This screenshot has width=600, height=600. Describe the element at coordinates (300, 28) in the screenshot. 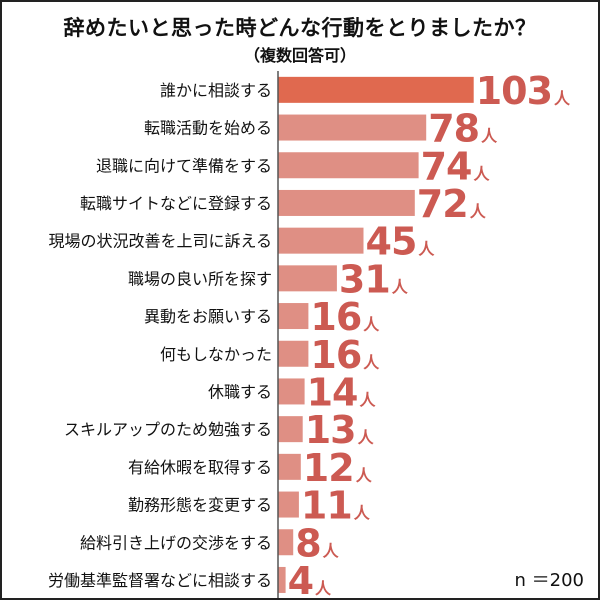

I see `chart-title: 辞めたいと思った時どんな行動をとりましたか？` at that location.